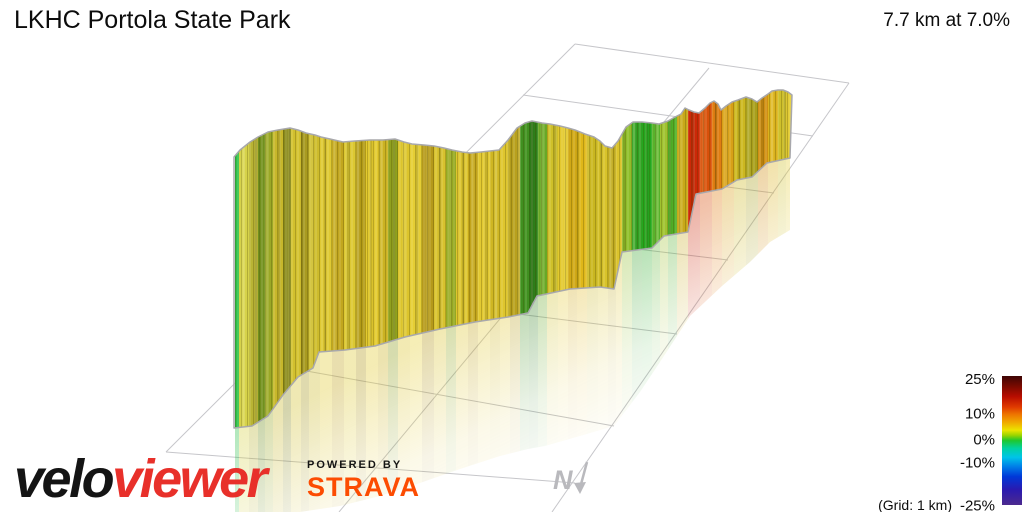  What do you see at coordinates (977, 463) in the screenshot?
I see `legend-tick-label: -10%` at bounding box center [977, 463].